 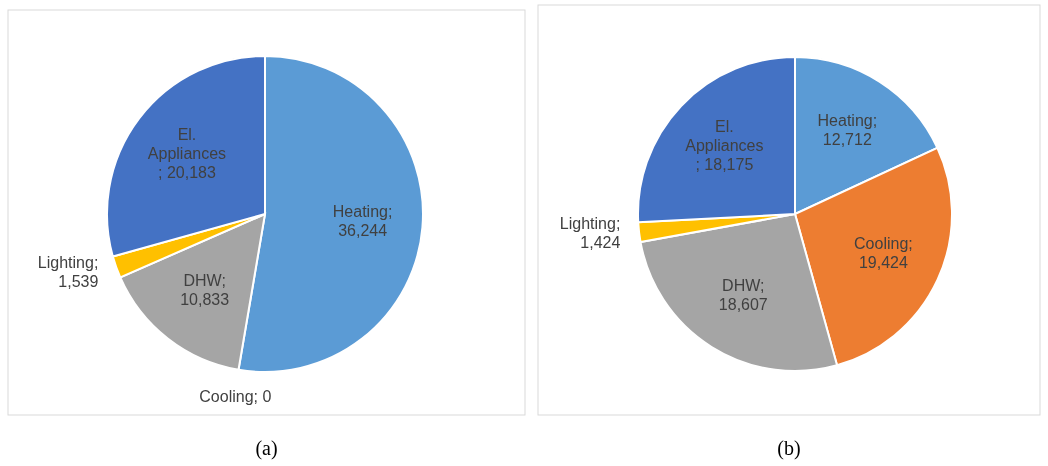 What do you see at coordinates (187, 173) in the screenshot?
I see `data-label: ; 20,183` at bounding box center [187, 173].